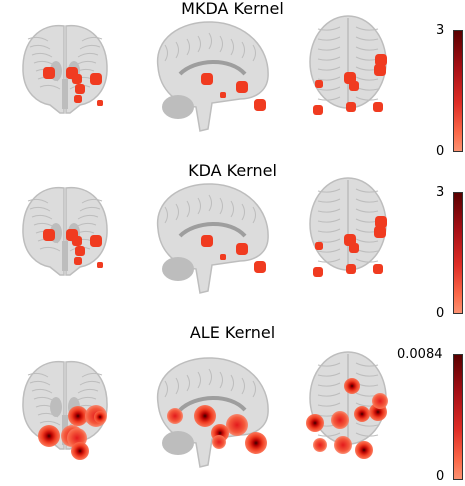 This screenshot has height=486, width=465. Describe the element at coordinates (440, 30) in the screenshot. I see `colorbar-max-mkda: 3` at that location.